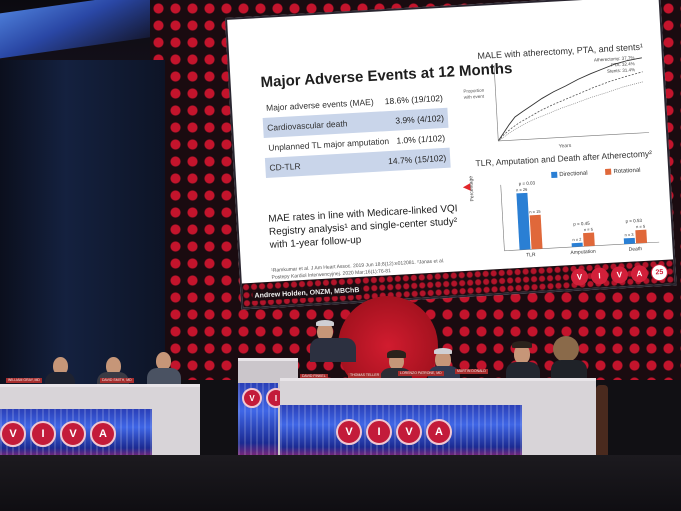  I want to click on km-line-stents, so click(571, 111).